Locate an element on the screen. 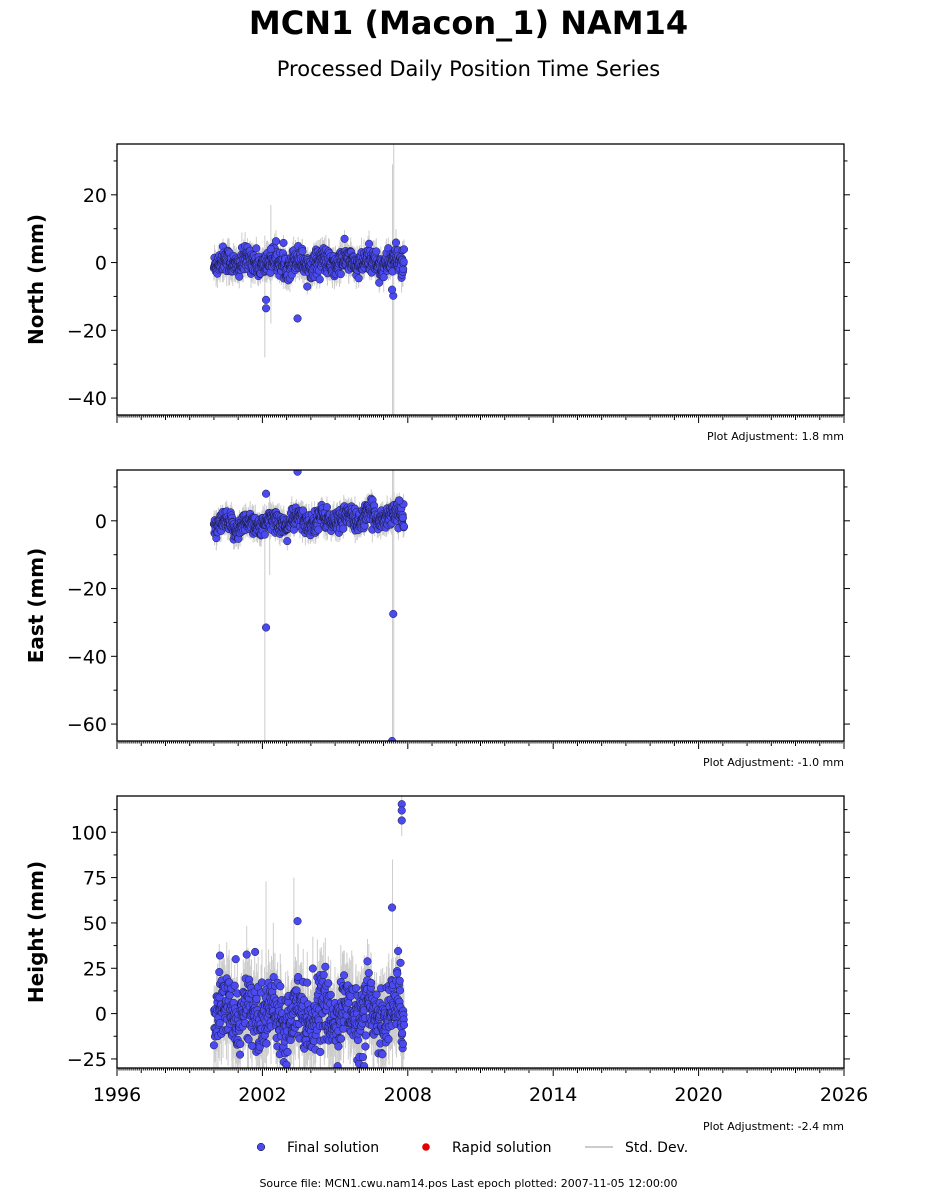  legend-final-marker is located at coordinates (261, 1147).